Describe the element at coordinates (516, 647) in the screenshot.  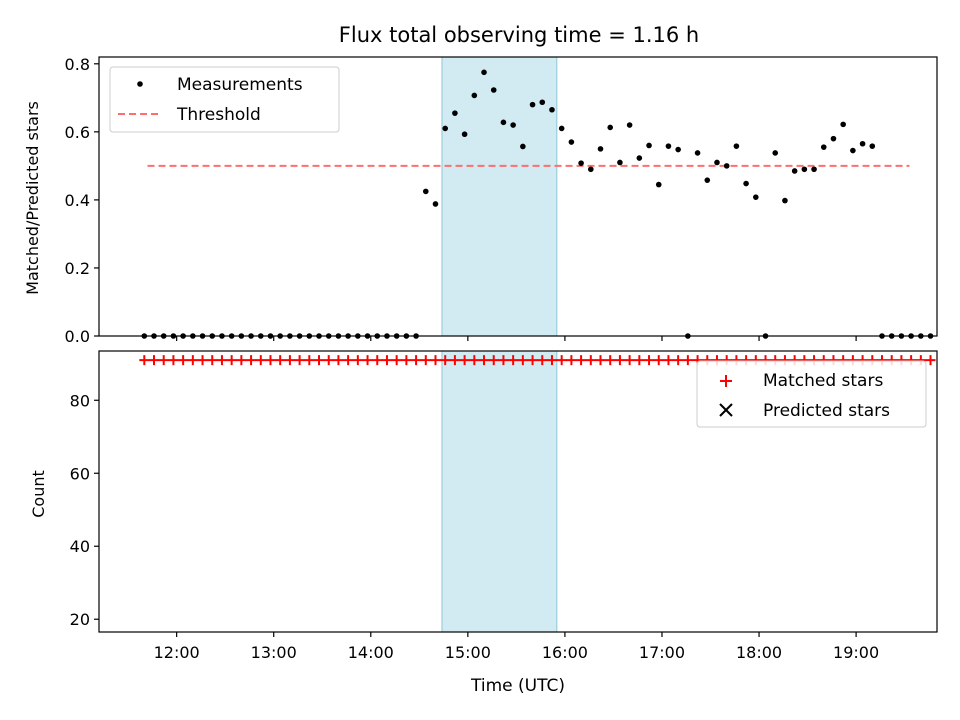
I see `bottom-x-ticks: 12:00 13:00 14:00 15:00 16:00 17:00 18:00 19:00` at that location.